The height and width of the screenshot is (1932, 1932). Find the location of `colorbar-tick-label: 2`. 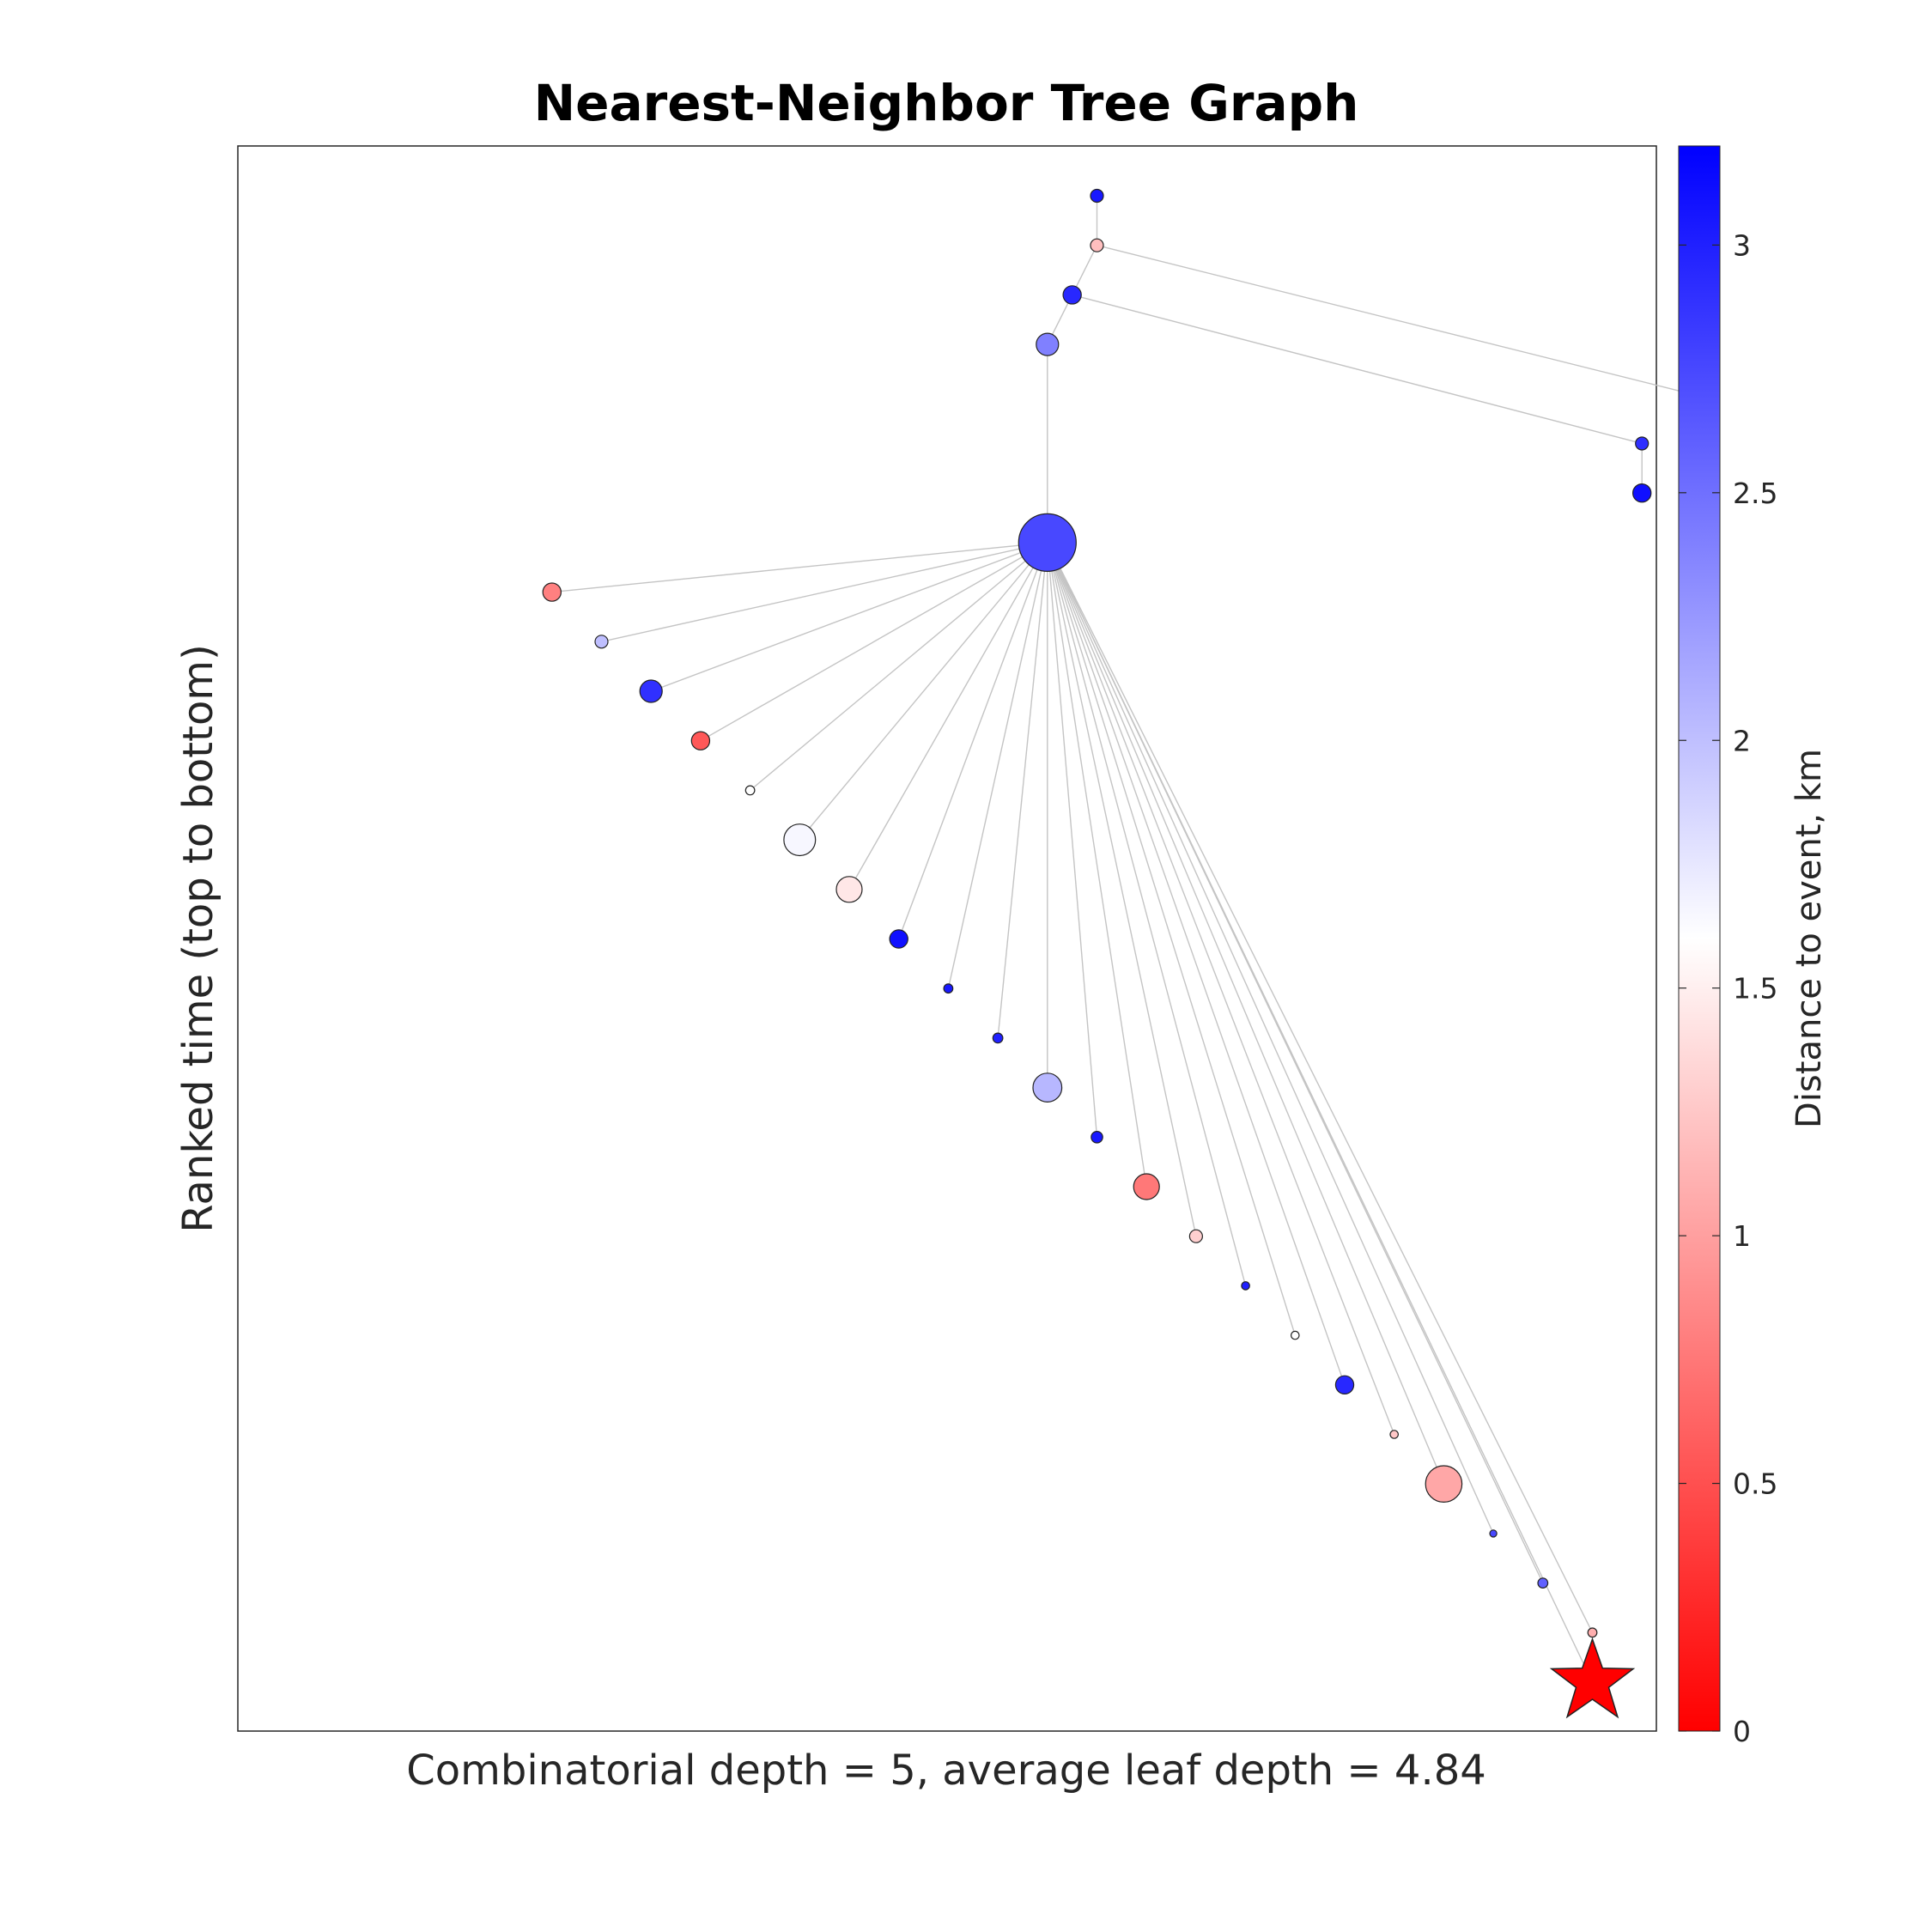

colorbar-tick-label: 2 is located at coordinates (1742, 740).